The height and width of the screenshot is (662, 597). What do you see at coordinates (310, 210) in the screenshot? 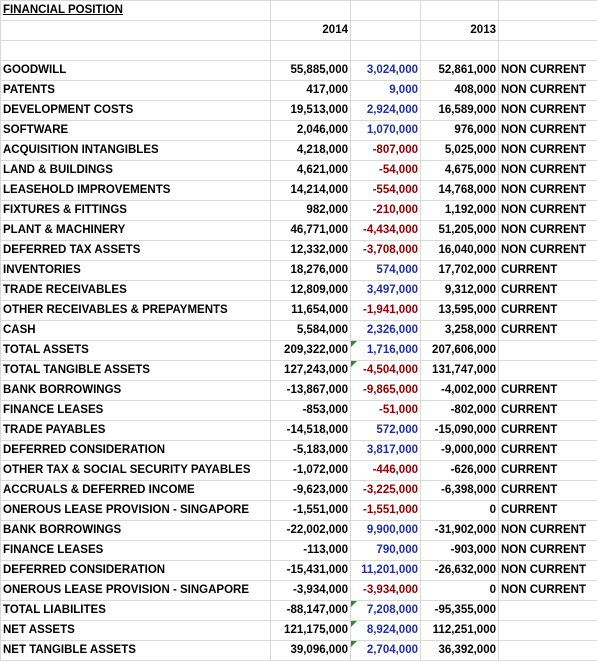
I see `value-2014-cell: 982,000` at bounding box center [310, 210].